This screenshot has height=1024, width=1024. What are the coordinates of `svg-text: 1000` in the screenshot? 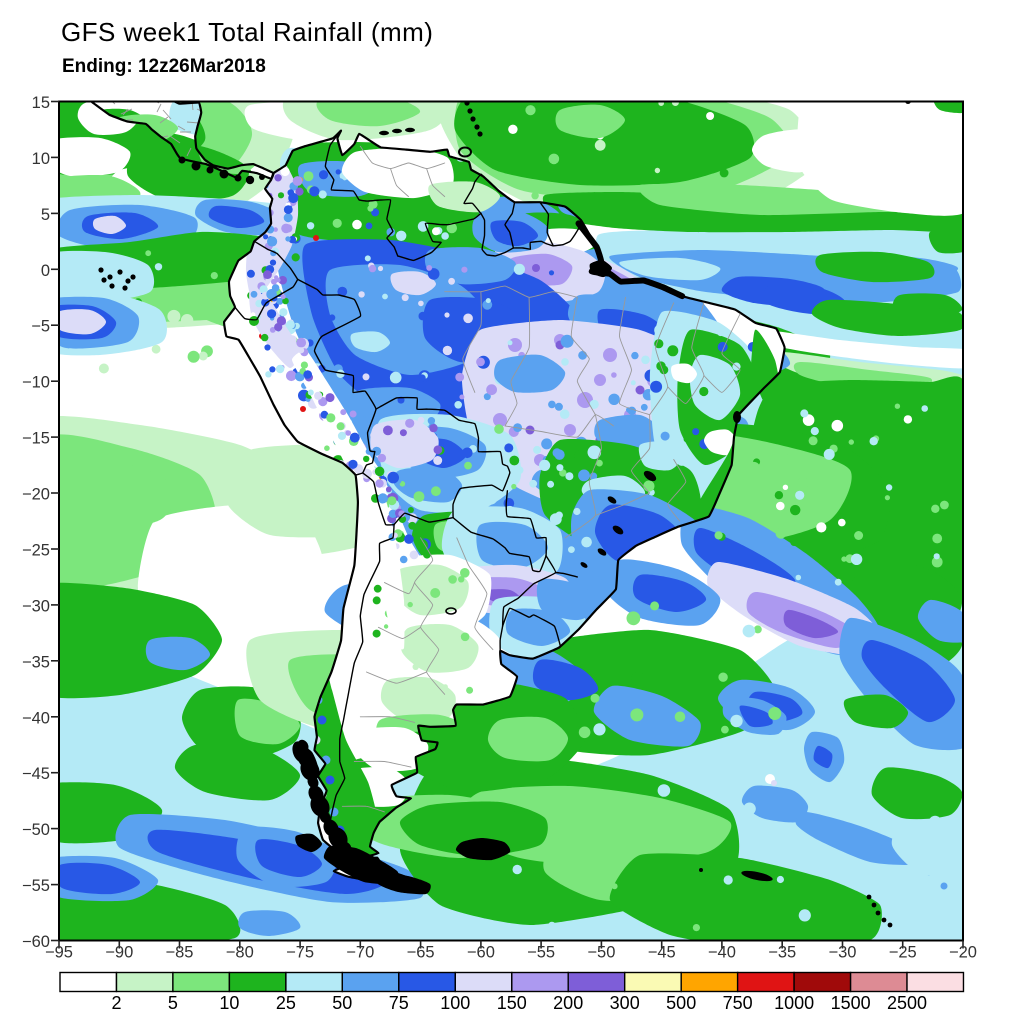 It's located at (794, 1003).